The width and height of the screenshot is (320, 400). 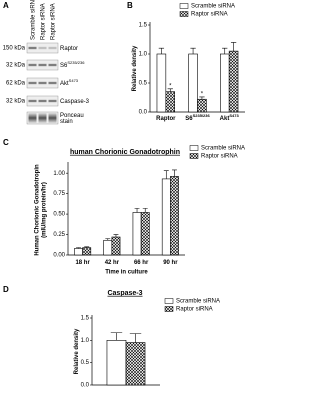 What do you see at coordinates (34, 20) in the screenshot?
I see `lane-label: Scramble siRNA` at bounding box center [34, 20].